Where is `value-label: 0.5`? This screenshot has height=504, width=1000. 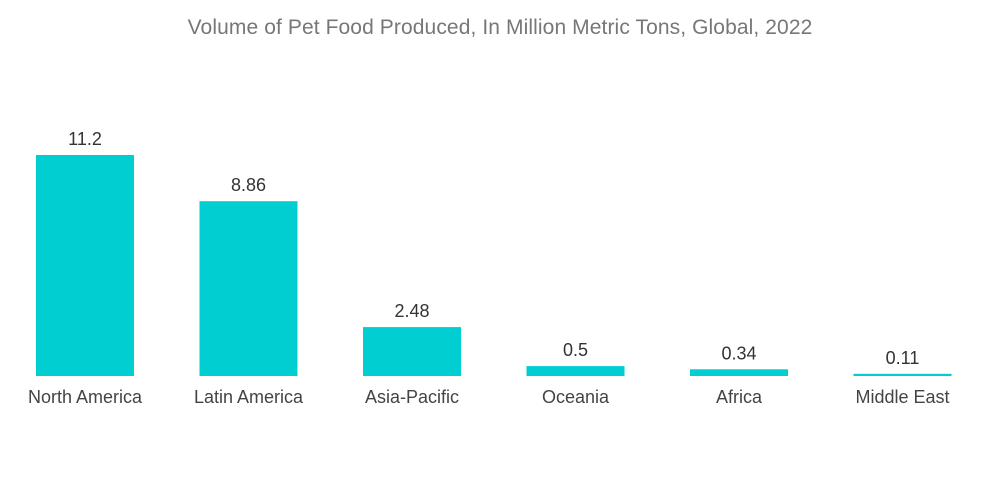
value-label: 0.5 is located at coordinates (575, 350).